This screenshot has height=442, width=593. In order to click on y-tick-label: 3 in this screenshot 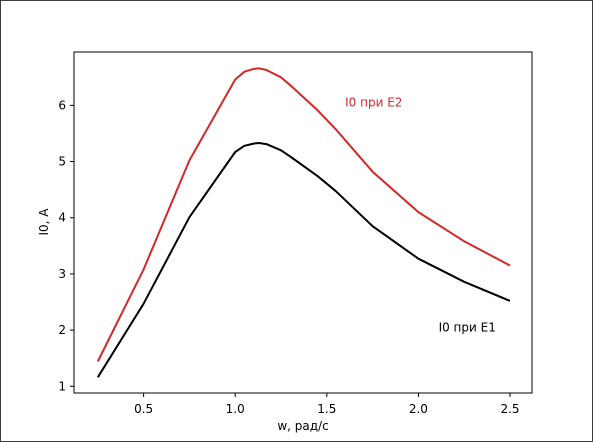, I will do `click(62, 274)`.